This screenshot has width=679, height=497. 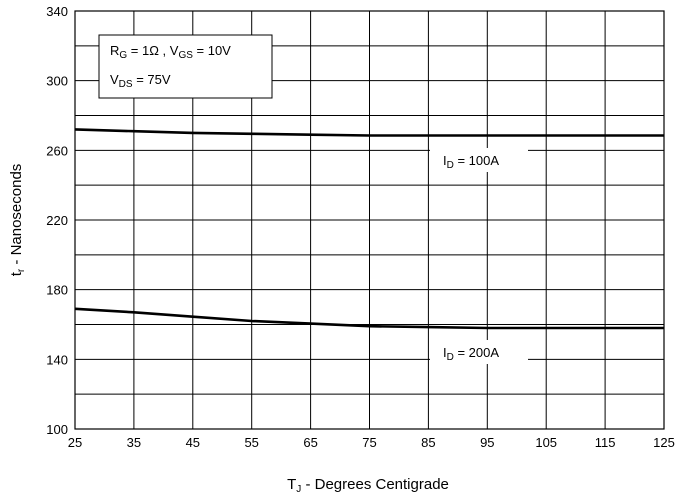 What do you see at coordinates (310, 442) in the screenshot?
I see `x-tick-label-65: 65` at bounding box center [310, 442].